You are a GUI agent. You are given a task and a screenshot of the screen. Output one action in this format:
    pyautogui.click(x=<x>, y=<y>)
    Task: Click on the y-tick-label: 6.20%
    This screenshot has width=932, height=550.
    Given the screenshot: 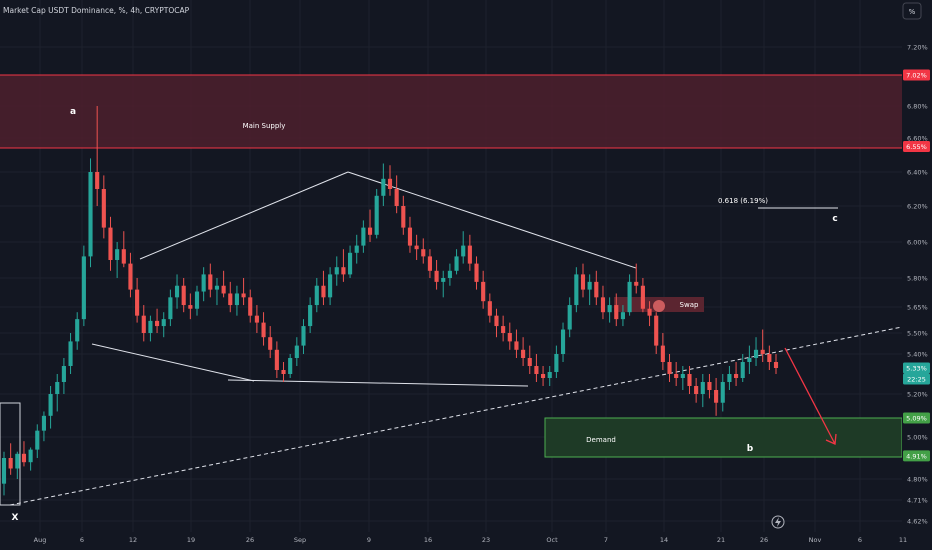 What is the action you would take?
    pyautogui.click(x=917, y=207)
    